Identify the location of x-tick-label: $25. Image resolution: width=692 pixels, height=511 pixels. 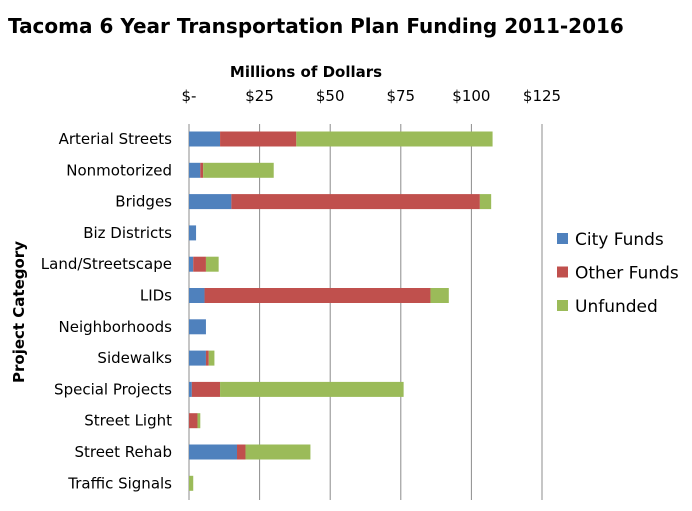
(259, 96).